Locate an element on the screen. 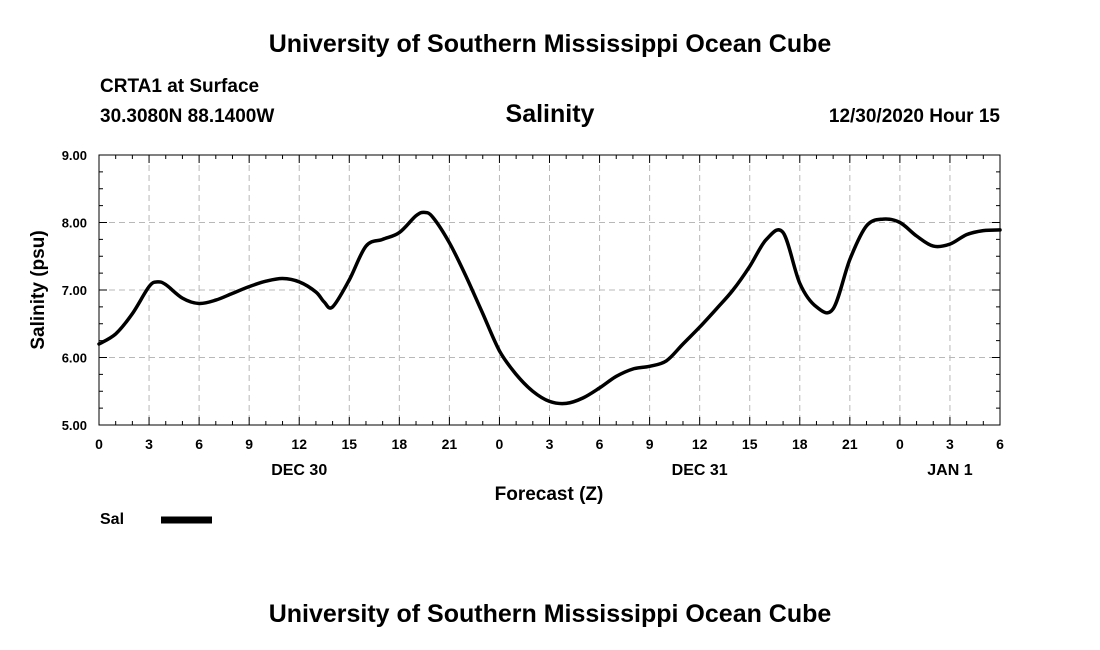  y-tick-label: 5.00 is located at coordinates (74, 425).